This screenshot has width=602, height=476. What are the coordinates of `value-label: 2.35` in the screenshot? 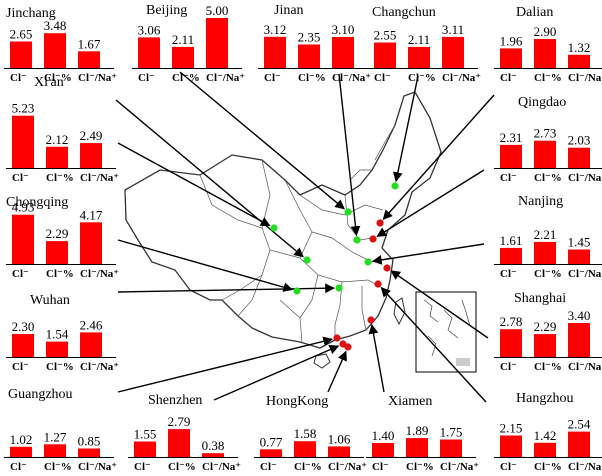 It's located at (309, 37).